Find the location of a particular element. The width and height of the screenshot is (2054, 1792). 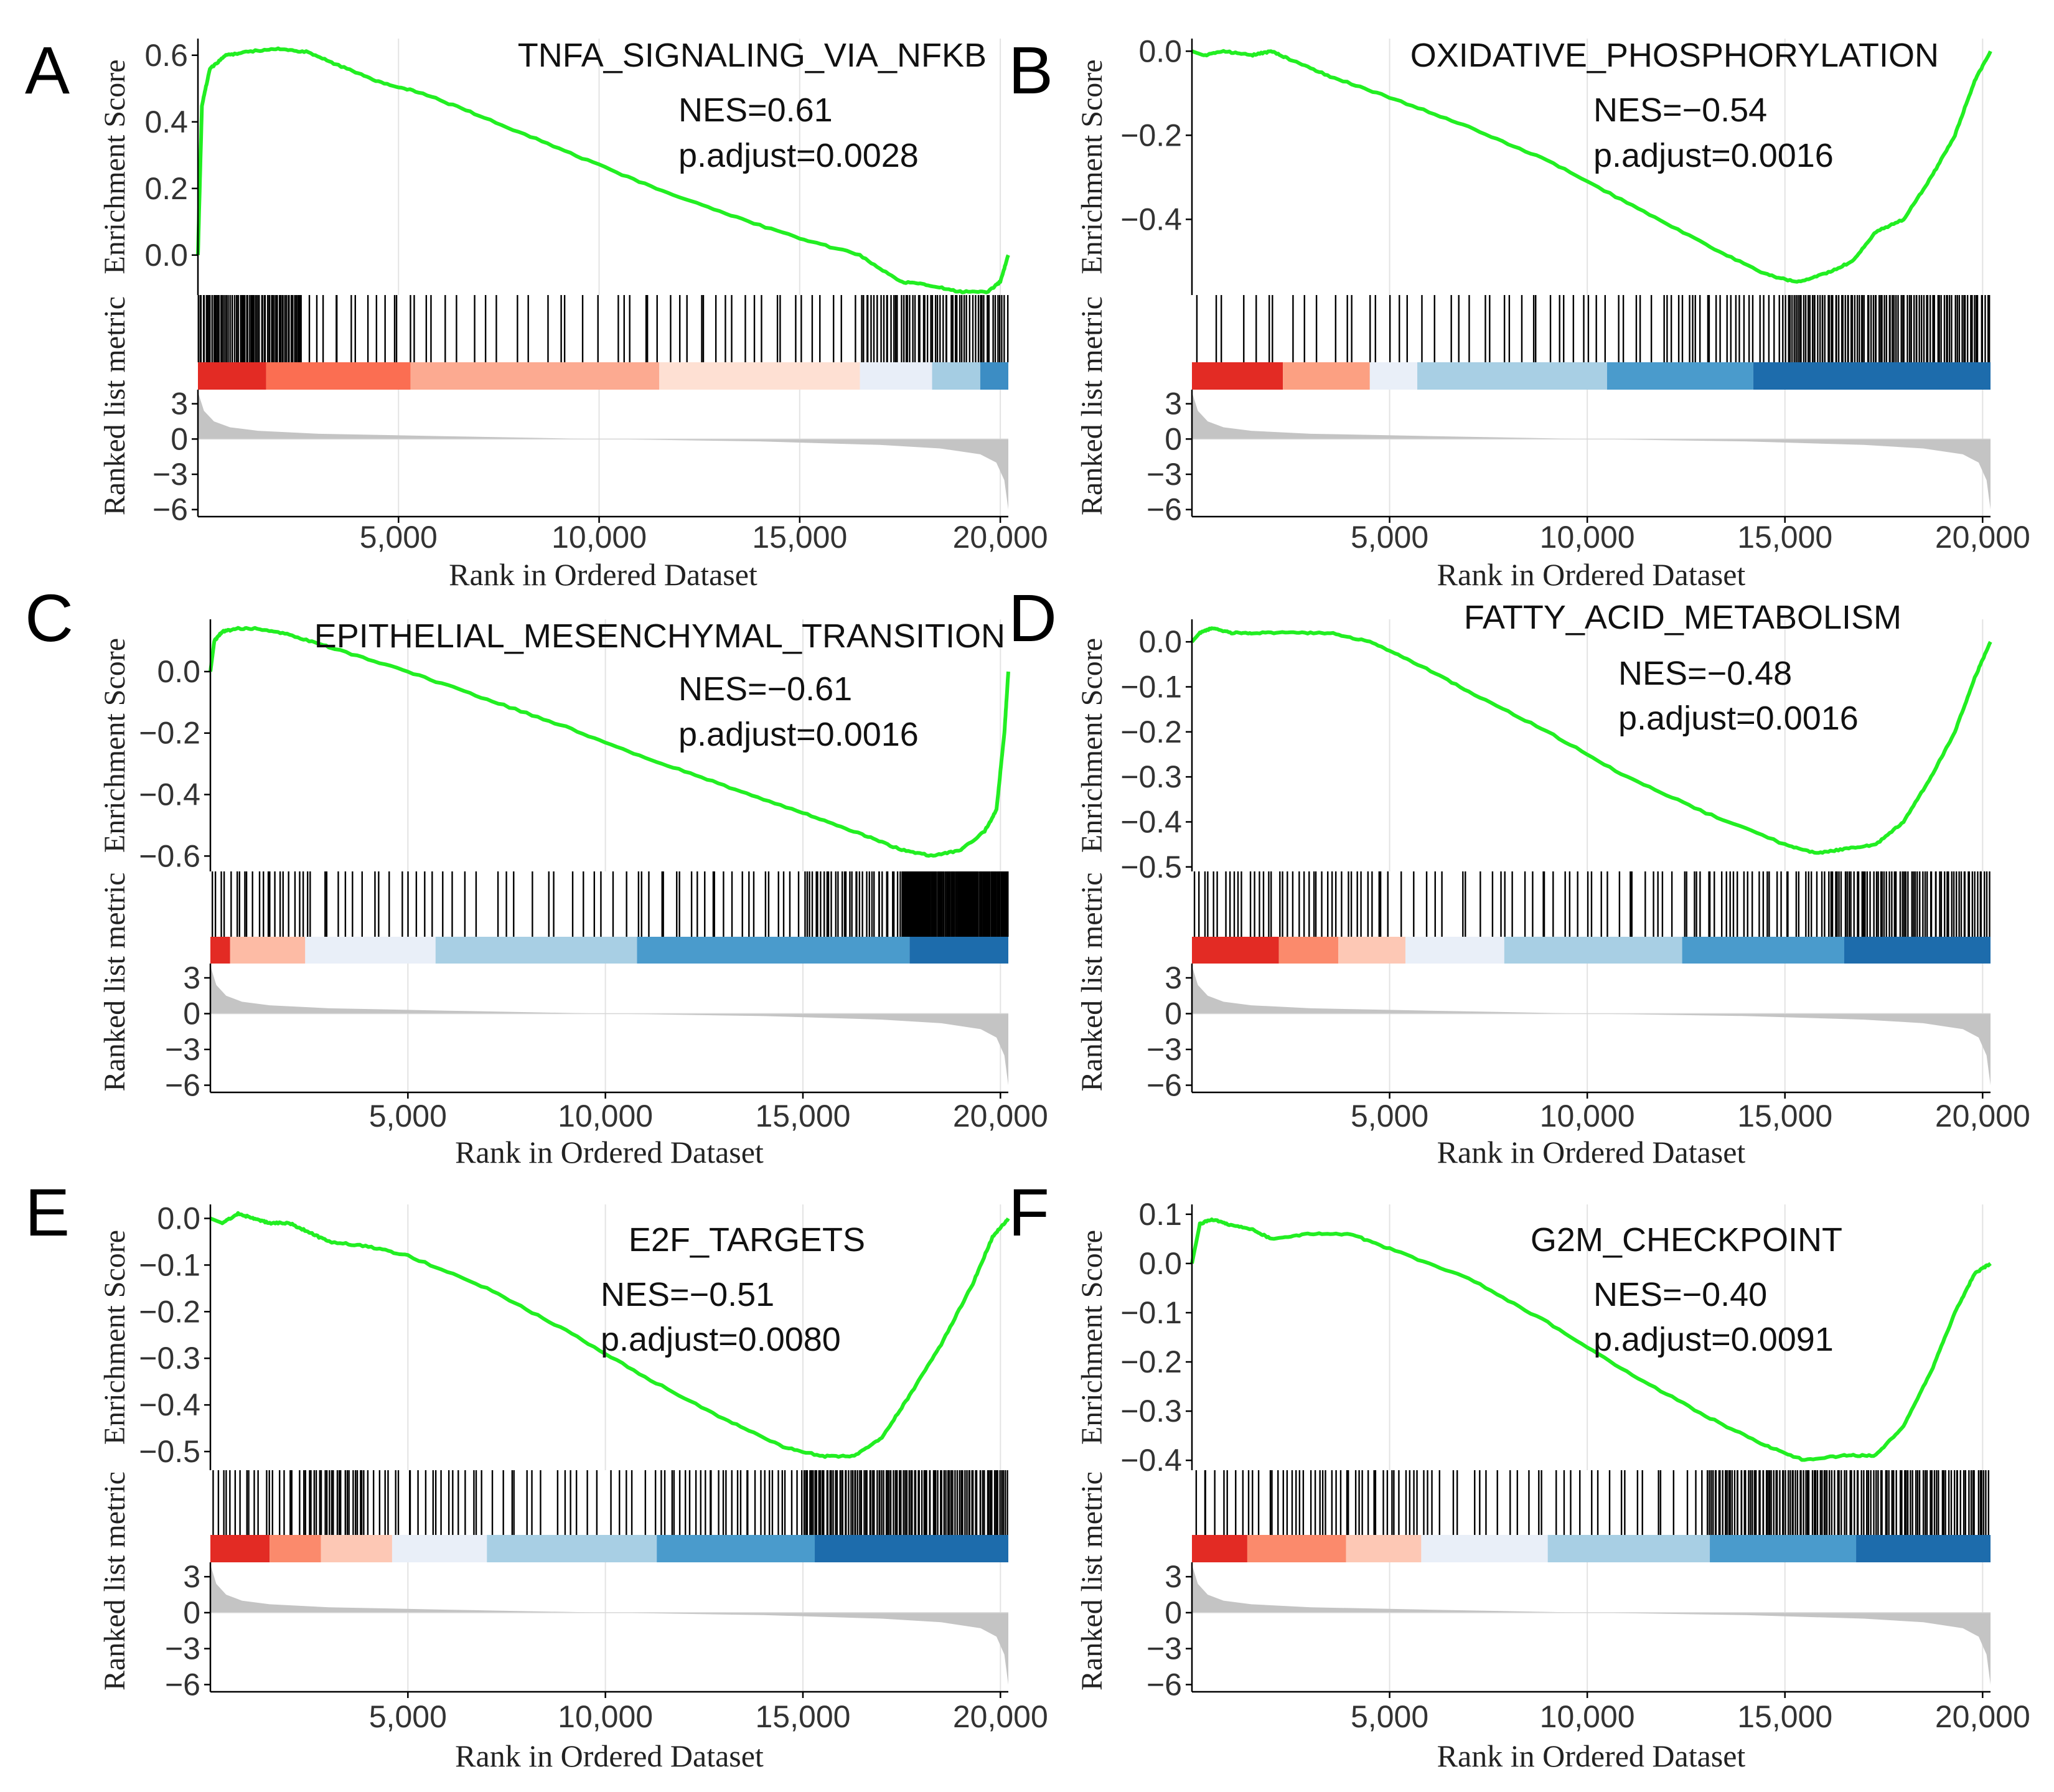

gene-set-title: FATTY_ACID_METABOLISM is located at coordinates (1683, 617).